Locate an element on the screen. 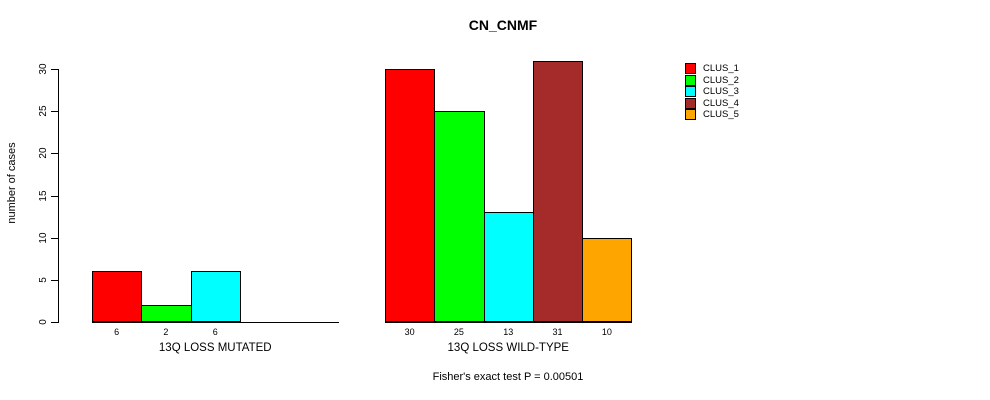 Image resolution: width=990 pixels, height=400 pixels. bar-value-label: 13 is located at coordinates (508, 332).